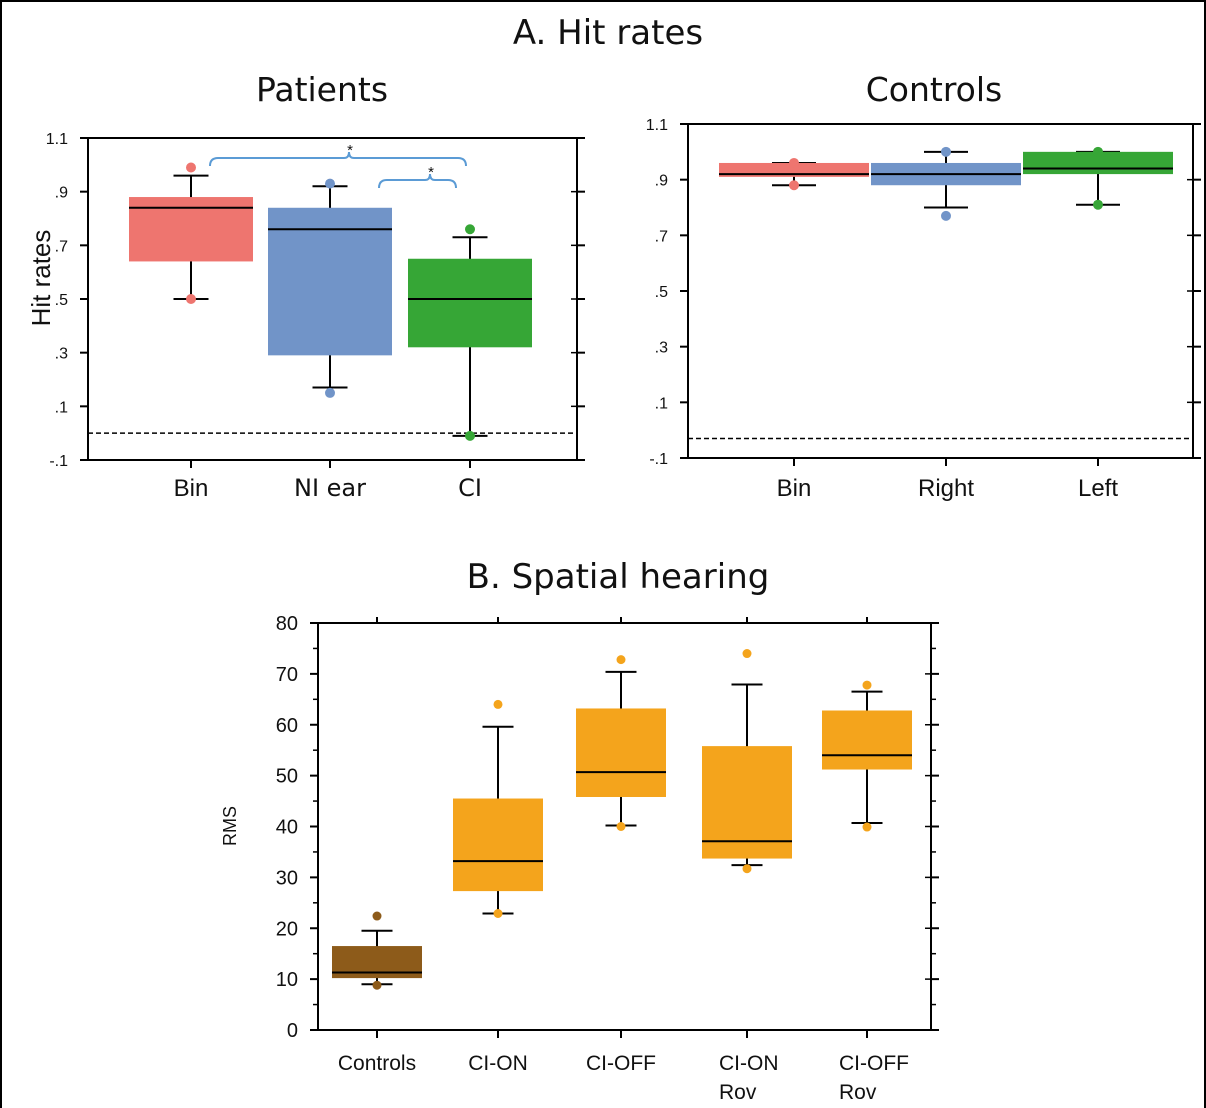 This screenshot has width=1206, height=1108. What do you see at coordinates (330, 488) in the screenshot?
I see `x-category-label: NI ear` at bounding box center [330, 488].